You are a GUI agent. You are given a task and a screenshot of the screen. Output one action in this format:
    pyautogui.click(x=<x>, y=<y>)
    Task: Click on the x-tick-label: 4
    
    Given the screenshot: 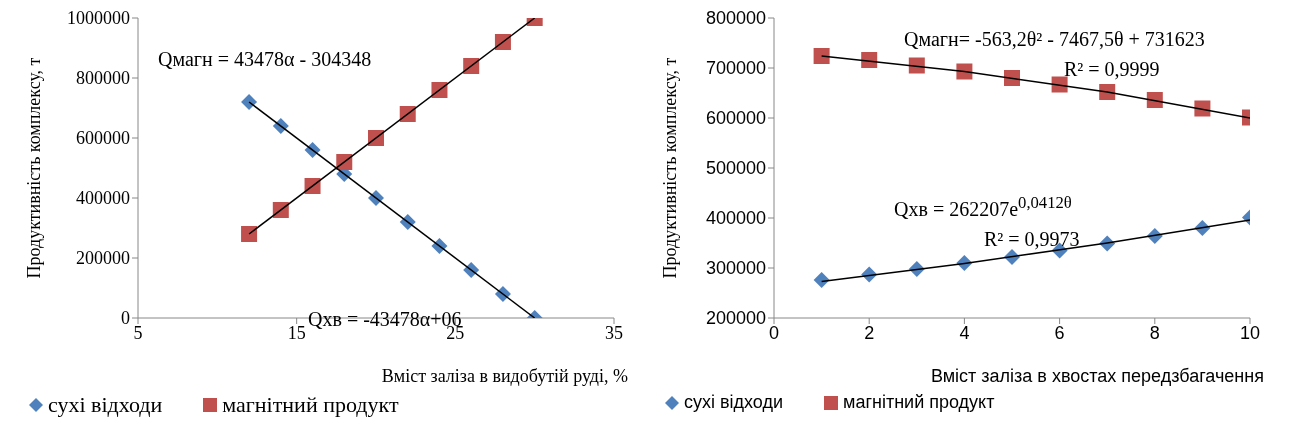 What is the action you would take?
    pyautogui.click(x=964, y=332)
    